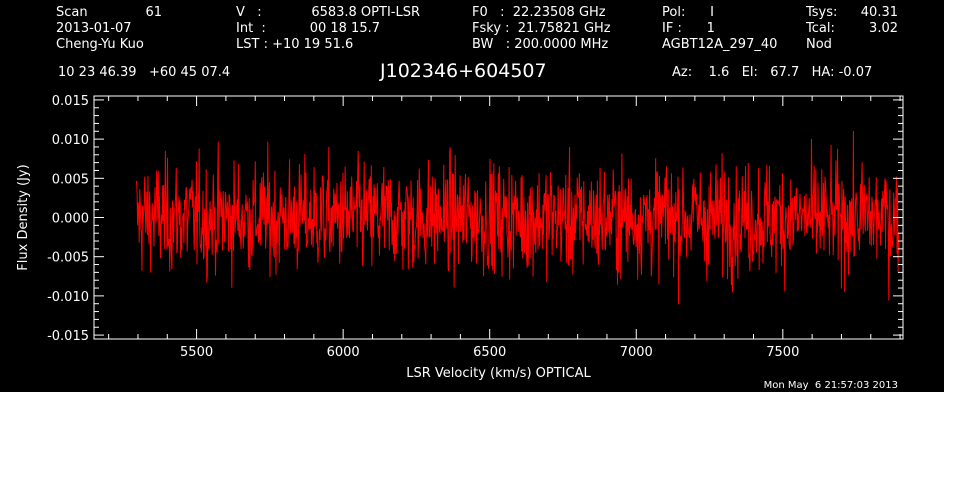 This screenshot has height=490, width=962. What do you see at coordinates (822, 12) in the screenshot?
I see `header-tsys-label: Tsys:` at bounding box center [822, 12].